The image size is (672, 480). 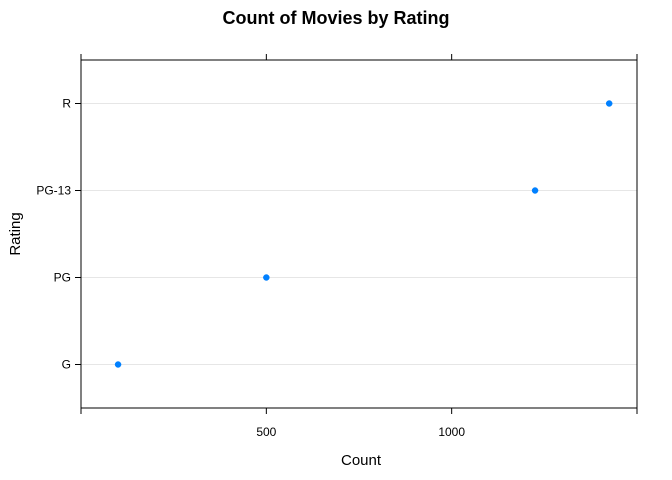 What do you see at coordinates (62, 278) in the screenshot?
I see `y-tick-label-pg: PG` at bounding box center [62, 278].